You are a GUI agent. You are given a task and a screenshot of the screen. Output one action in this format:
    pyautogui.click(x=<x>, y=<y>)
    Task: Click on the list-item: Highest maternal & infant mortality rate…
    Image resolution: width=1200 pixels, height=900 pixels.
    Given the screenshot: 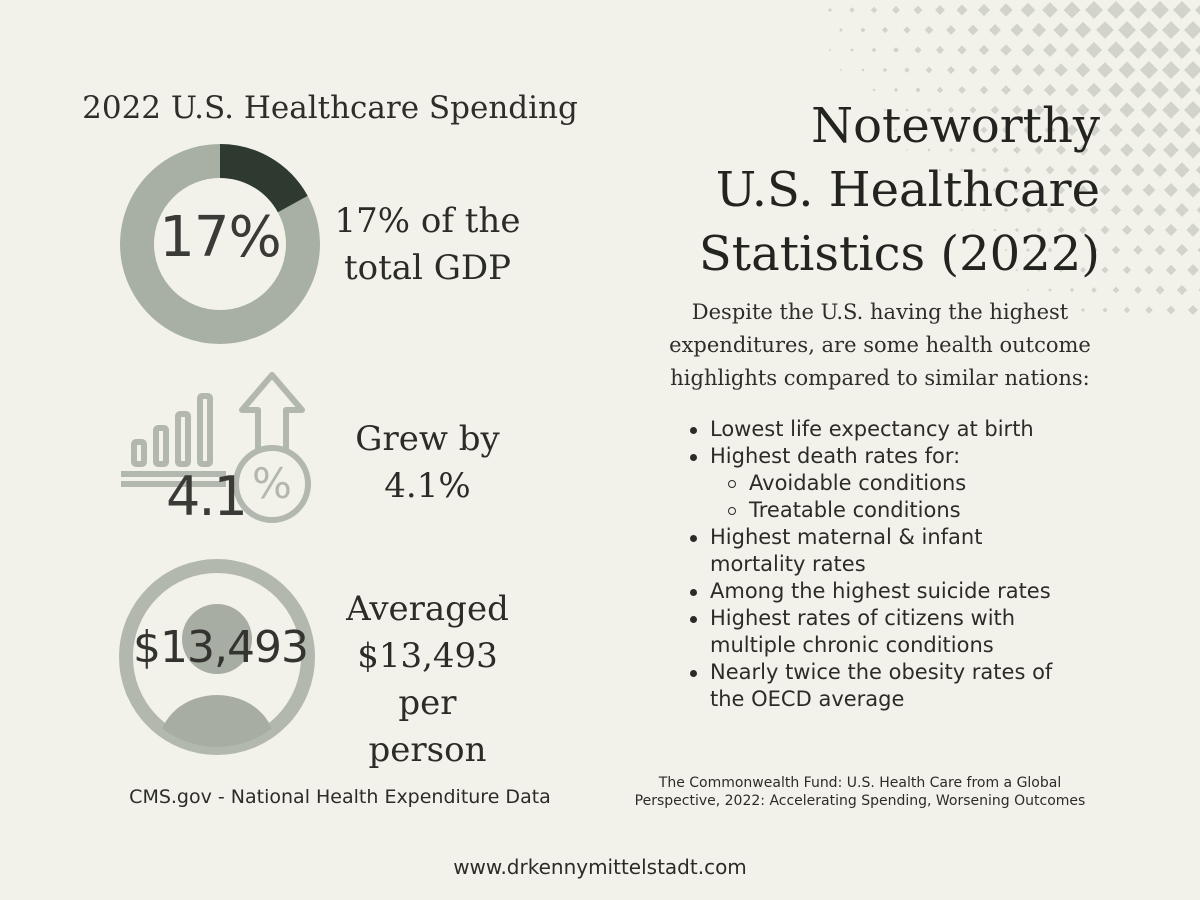 What is the action you would take?
    pyautogui.click(x=898, y=551)
    